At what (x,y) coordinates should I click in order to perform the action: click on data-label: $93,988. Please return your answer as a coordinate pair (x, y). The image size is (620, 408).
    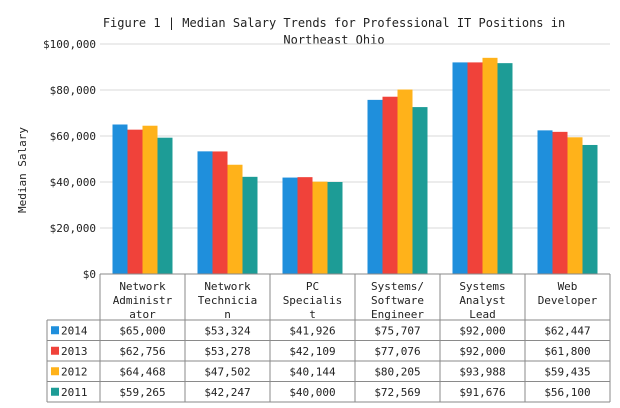
    Looking at the image, I should click on (482, 371).